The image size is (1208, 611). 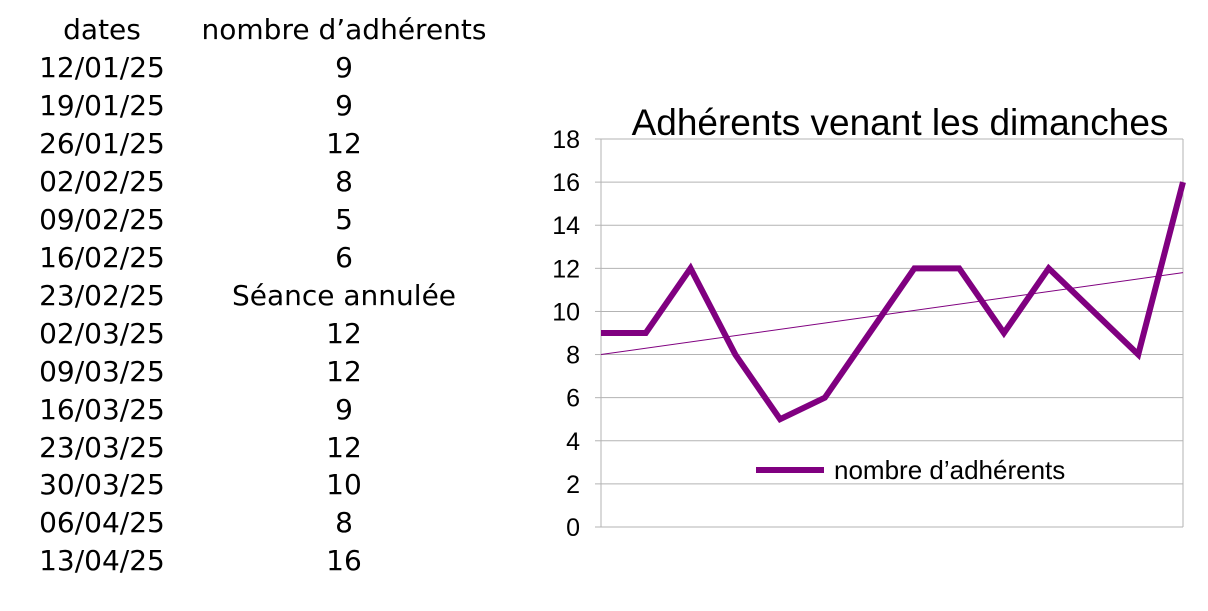 I want to click on y-tick-label: 10, so click(x=566, y=312).